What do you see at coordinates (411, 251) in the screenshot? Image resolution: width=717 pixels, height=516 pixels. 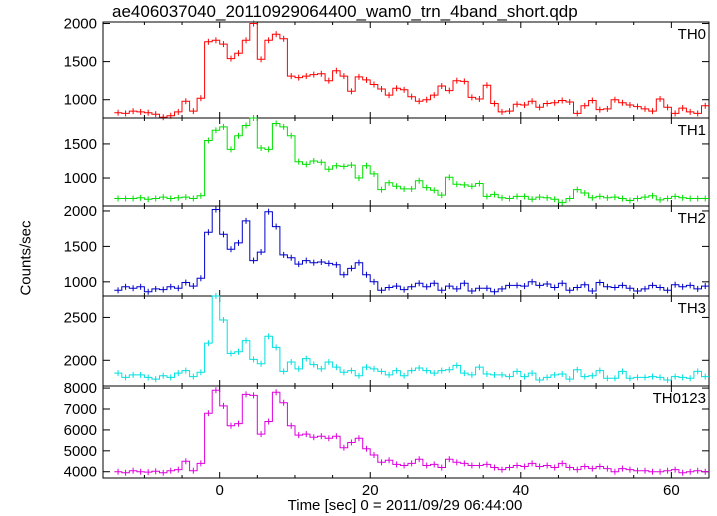 I see `series-line-TH2` at bounding box center [411, 251].